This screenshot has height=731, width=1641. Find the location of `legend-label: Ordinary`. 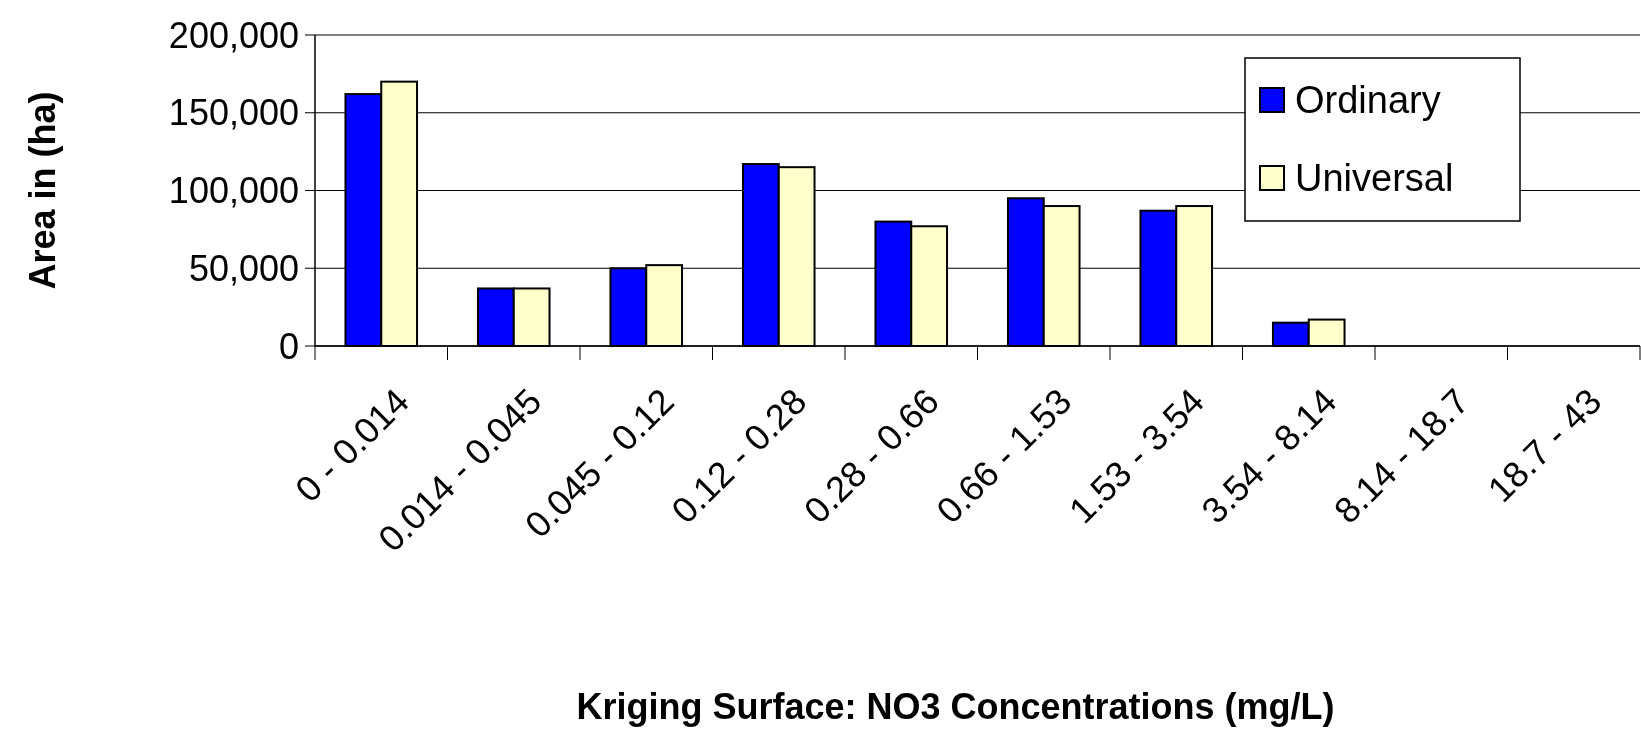

legend-label: Ordinary is located at coordinates (1368, 100).